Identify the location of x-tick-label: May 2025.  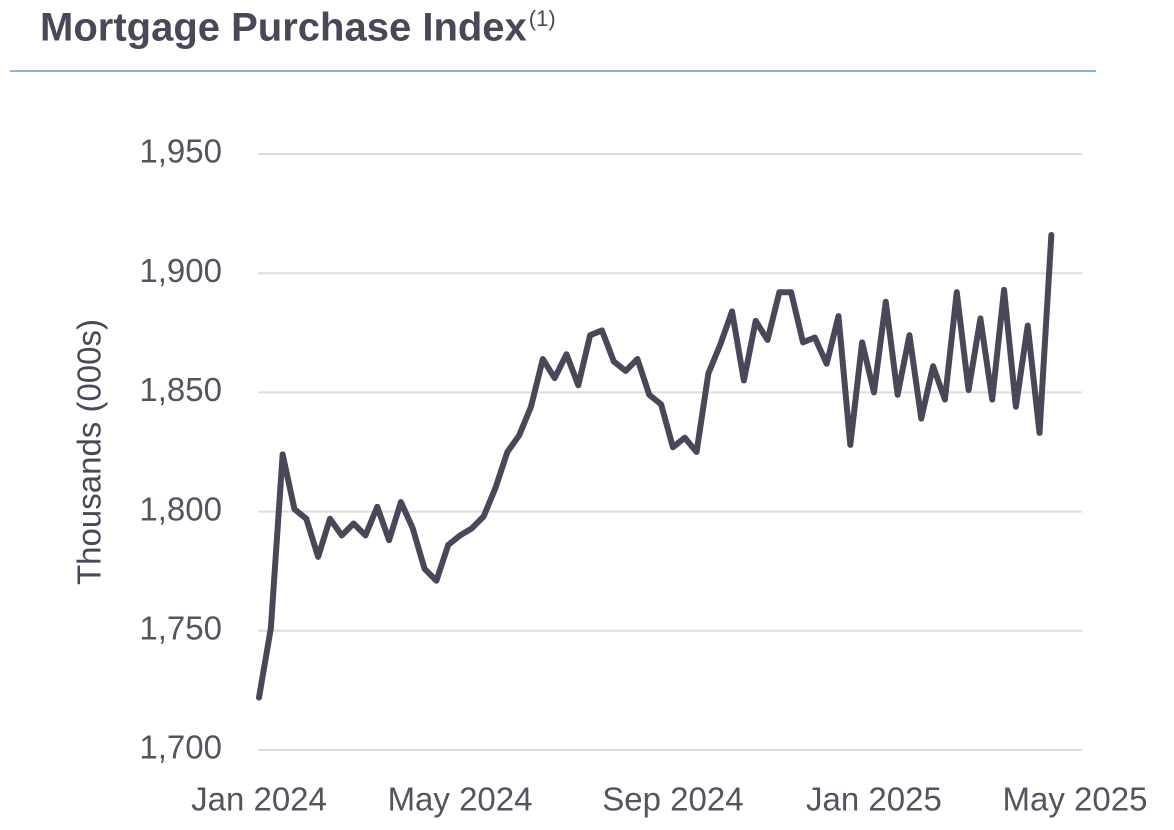
(1075, 799).